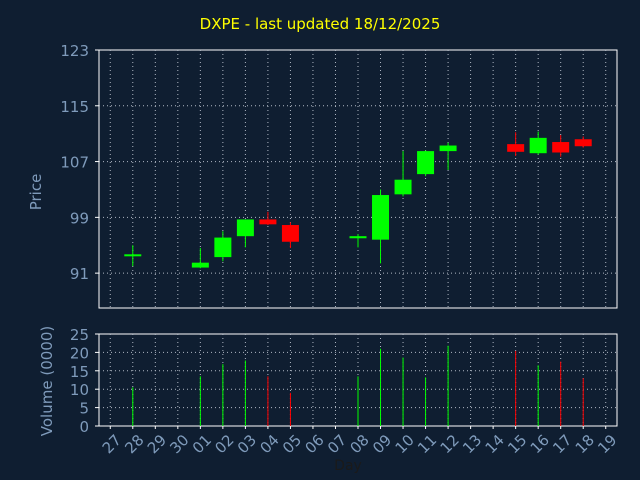 This screenshot has height=480, width=640. Describe the element at coordinates (84, 427) in the screenshot. I see `volume-tick-label: 0` at that location.